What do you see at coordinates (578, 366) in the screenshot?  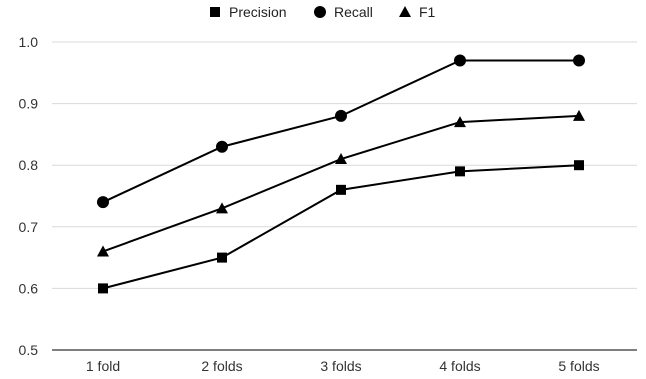 I see `x-tick-label: 5 folds` at bounding box center [578, 366].